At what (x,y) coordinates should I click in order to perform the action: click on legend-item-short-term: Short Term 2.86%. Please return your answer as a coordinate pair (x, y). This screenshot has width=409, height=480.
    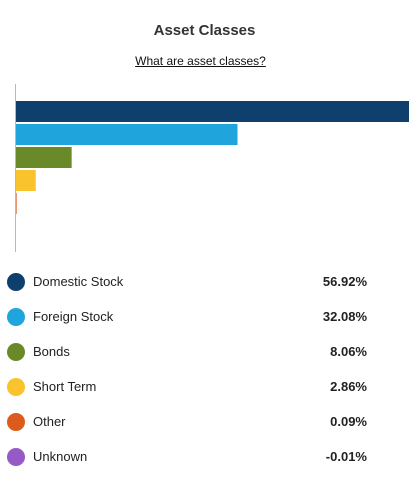
    Looking at the image, I should click on (204, 386).